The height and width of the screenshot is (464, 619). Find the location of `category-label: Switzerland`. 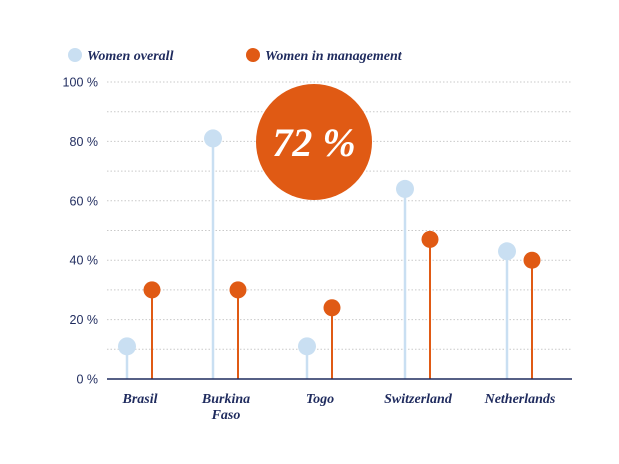

category-label: Switzerland is located at coordinates (418, 399).